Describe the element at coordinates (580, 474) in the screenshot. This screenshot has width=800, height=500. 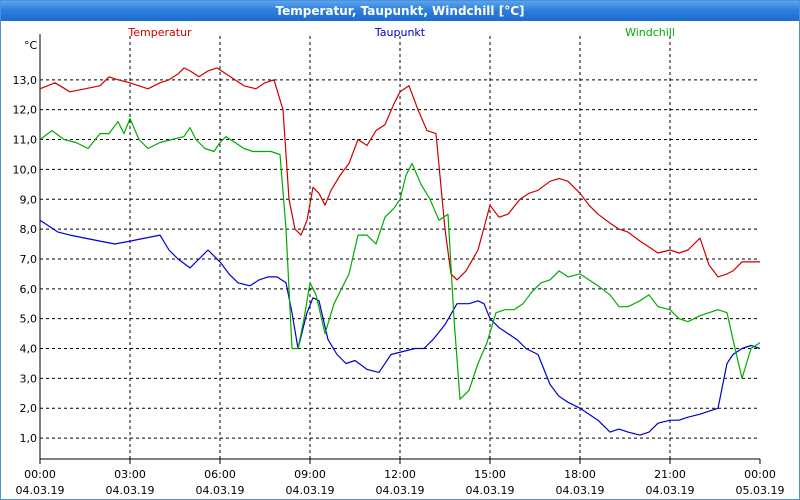
I see `x-tick-time: 18:00` at that location.